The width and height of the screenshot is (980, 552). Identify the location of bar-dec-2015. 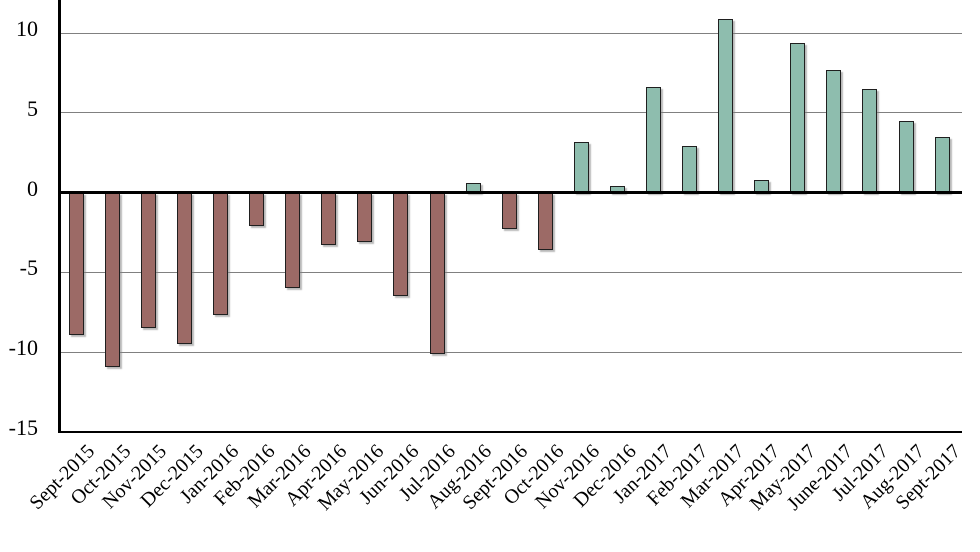
(184, 268).